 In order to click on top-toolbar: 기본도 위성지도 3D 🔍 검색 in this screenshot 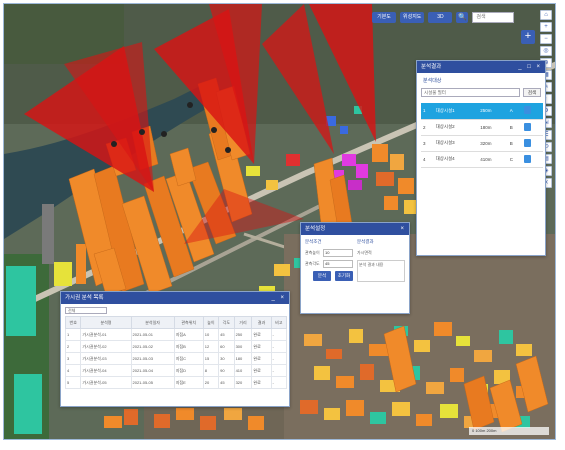, I will do `click(443, 17)`.